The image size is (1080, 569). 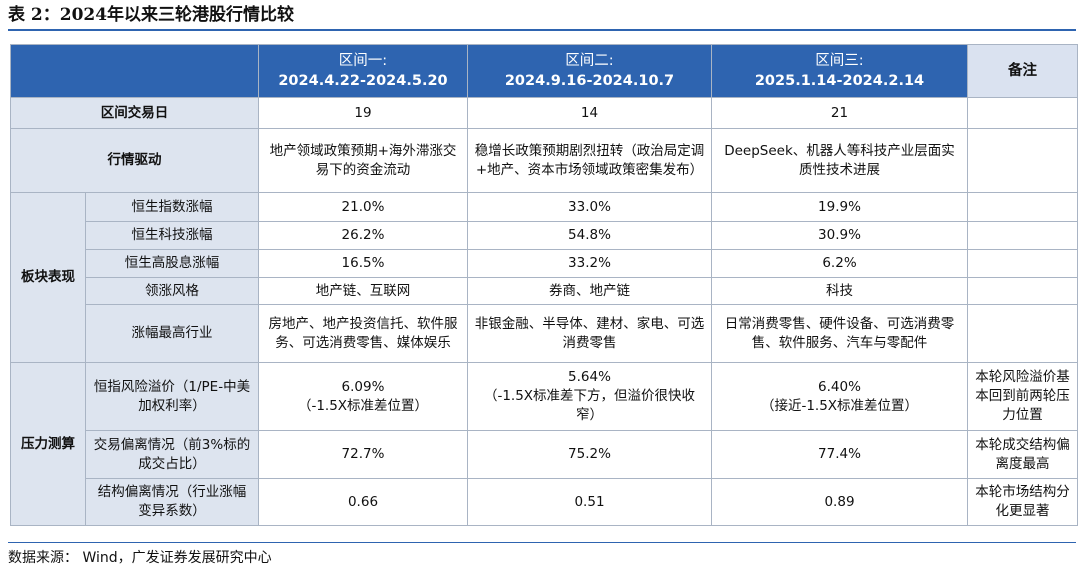 I want to click on cell-line: 地产链、互联网, so click(x=363, y=290).